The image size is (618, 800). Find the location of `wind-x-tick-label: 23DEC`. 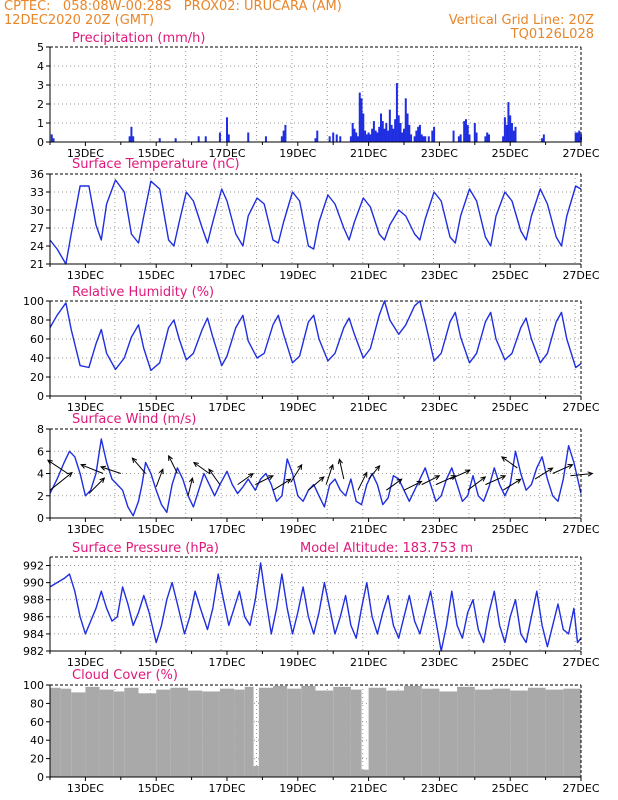

wind-x-tick-label: 23DEC is located at coordinates (439, 529).